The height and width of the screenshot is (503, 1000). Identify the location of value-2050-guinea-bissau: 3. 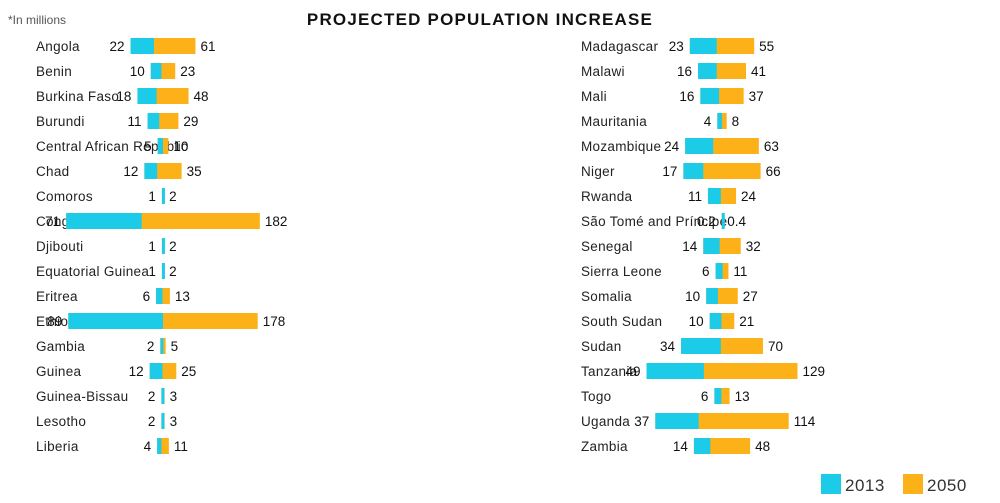
(174, 396).